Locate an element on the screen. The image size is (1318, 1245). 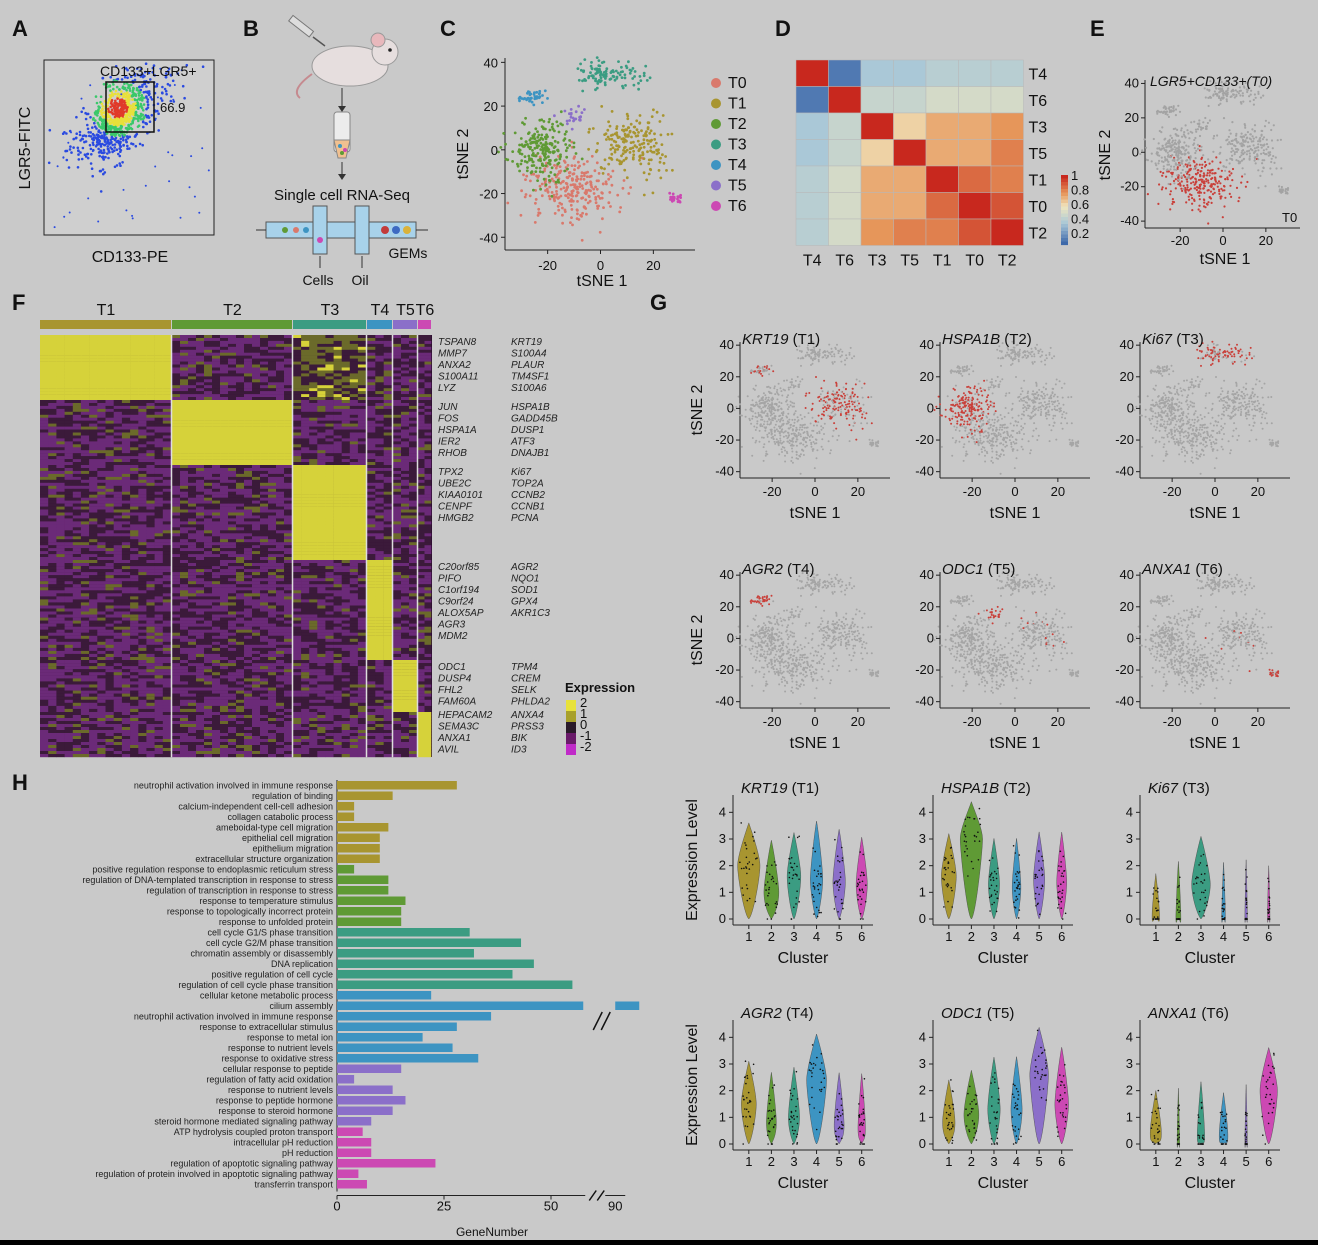
heatmap-cell is located at coordinates (942, 100).